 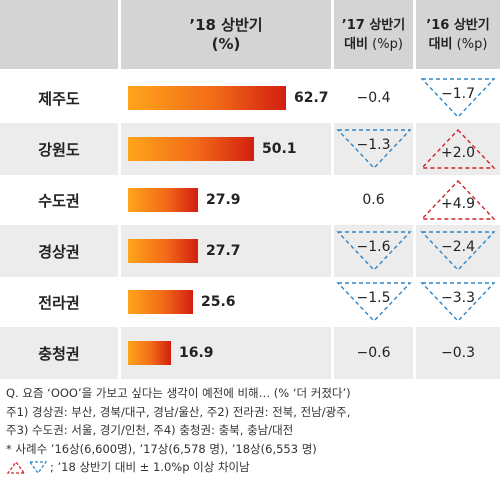 I want to click on region-label: 수도권, so click(x=59, y=200).